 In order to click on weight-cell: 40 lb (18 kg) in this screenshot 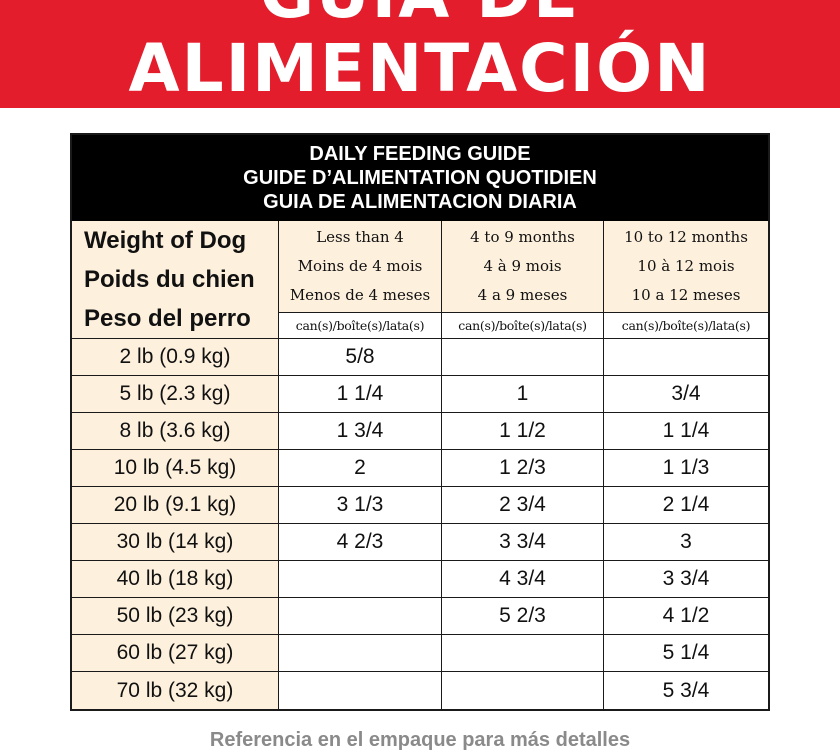, I will do `click(175, 579)`.